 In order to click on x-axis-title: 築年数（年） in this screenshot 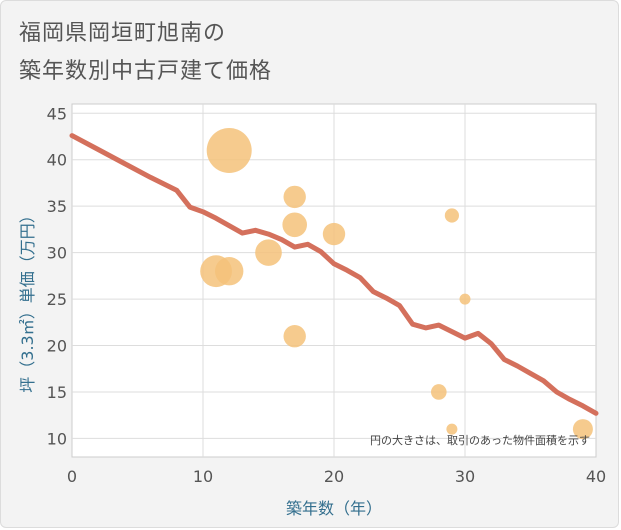, I will do `click(334, 508)`.